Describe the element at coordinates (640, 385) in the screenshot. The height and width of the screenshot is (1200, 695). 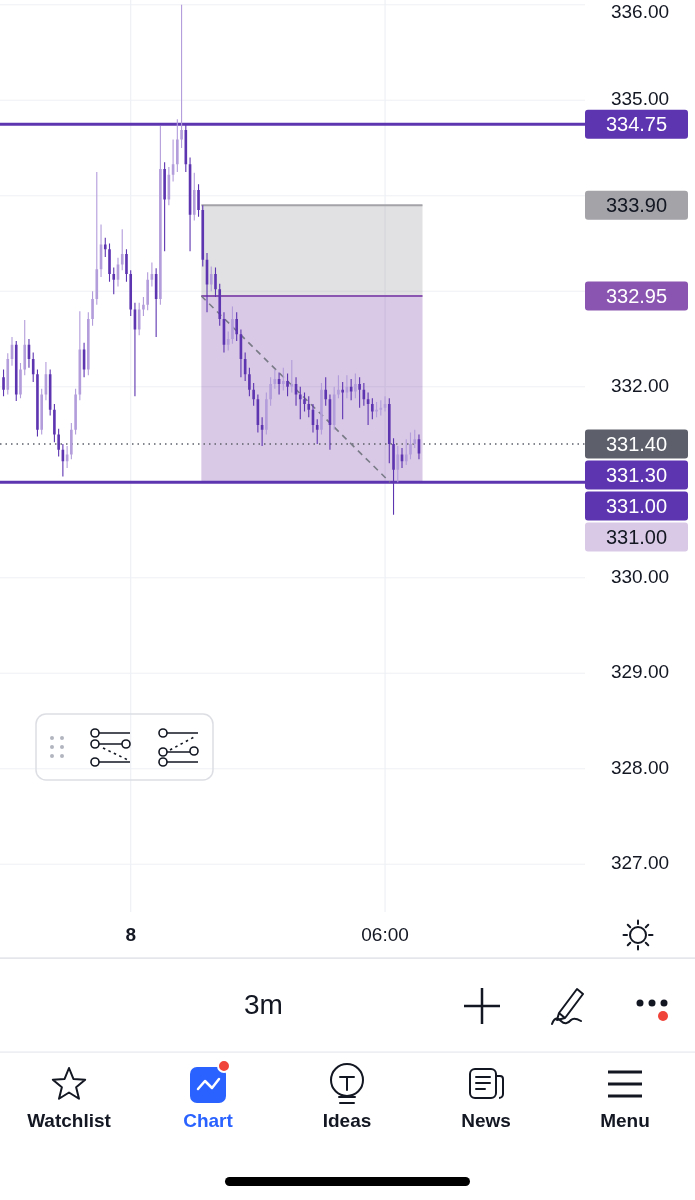
I see `y-tick-label: 332.00` at that location.